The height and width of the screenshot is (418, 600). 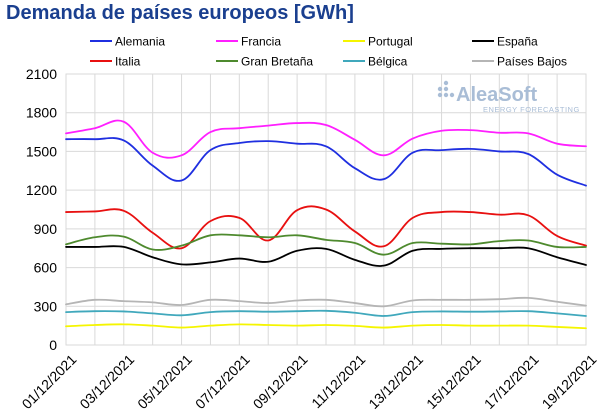 I want to click on series-line-paises-bajos, so click(x=326, y=302).